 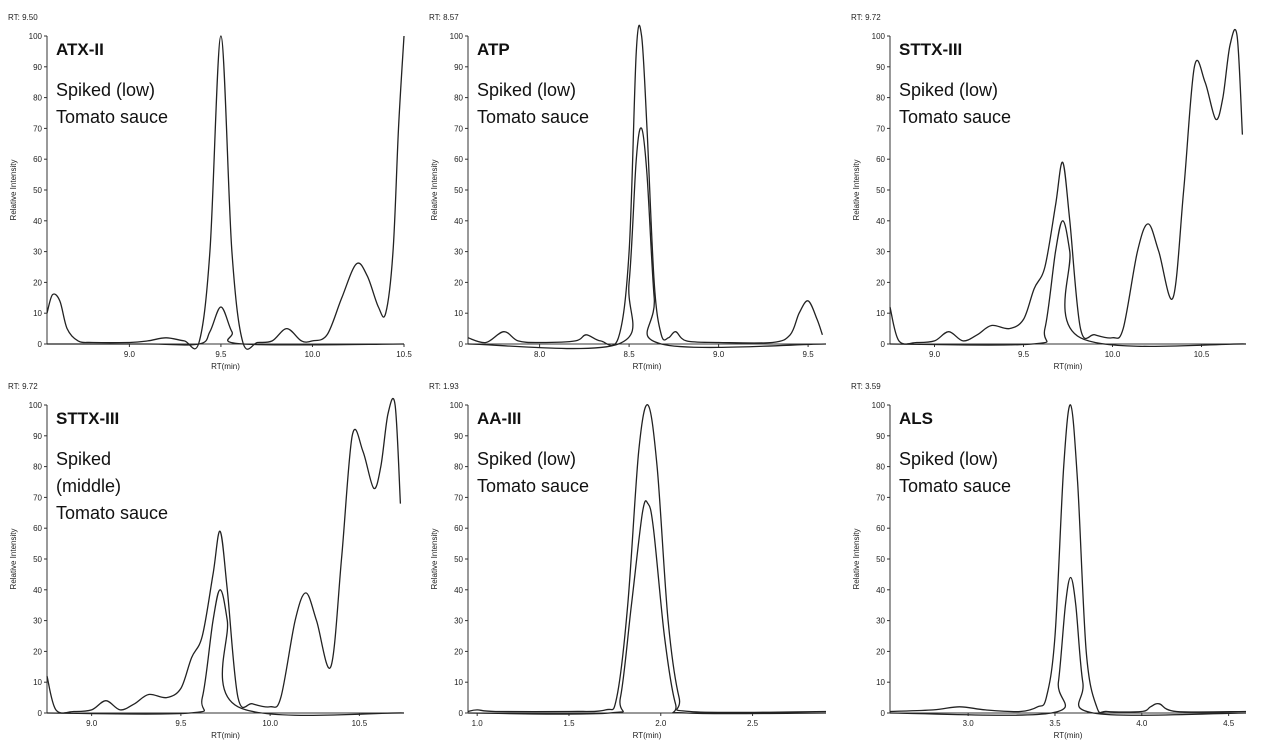 I want to click on x-tick-label: 10.5, so click(x=360, y=723).